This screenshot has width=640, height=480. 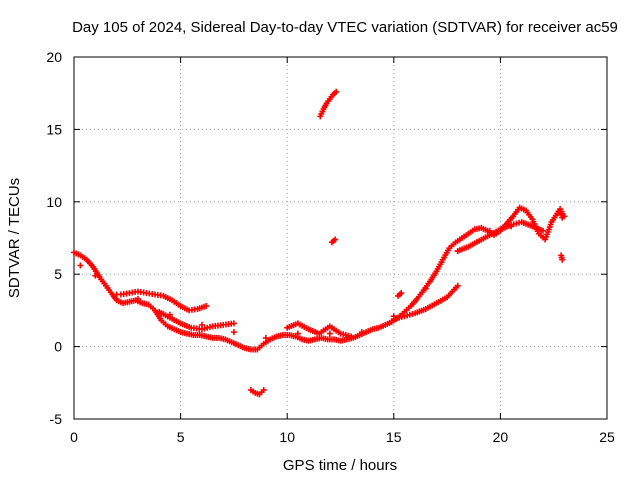 What do you see at coordinates (607, 437) in the screenshot?
I see `x-tick-label: 25` at bounding box center [607, 437].